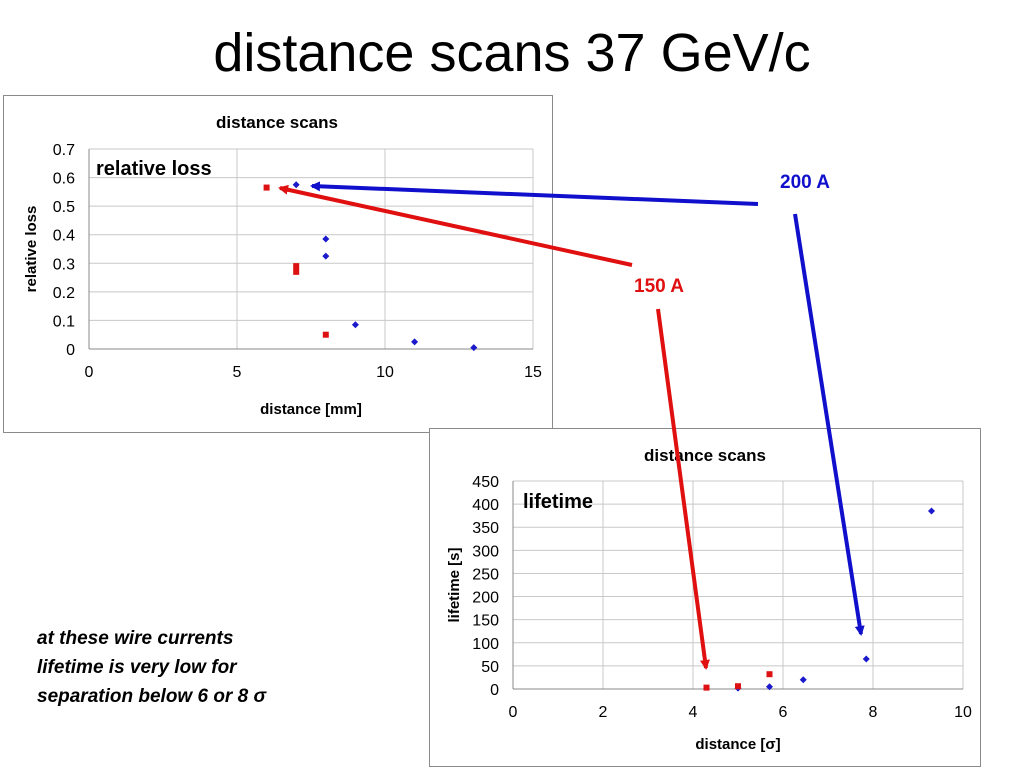  I want to click on y-tick-label: 350, so click(485, 528).